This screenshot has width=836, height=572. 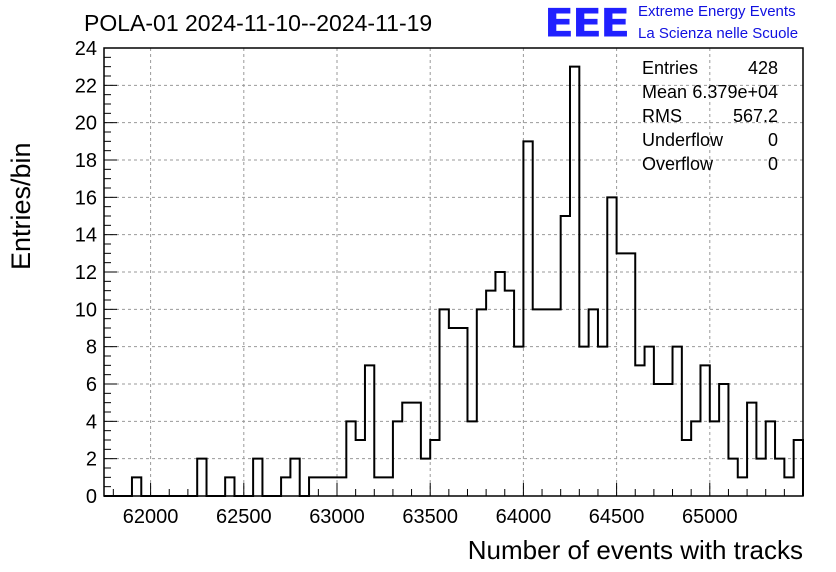 I want to click on x-tick-label: 63500, so click(x=430, y=517).